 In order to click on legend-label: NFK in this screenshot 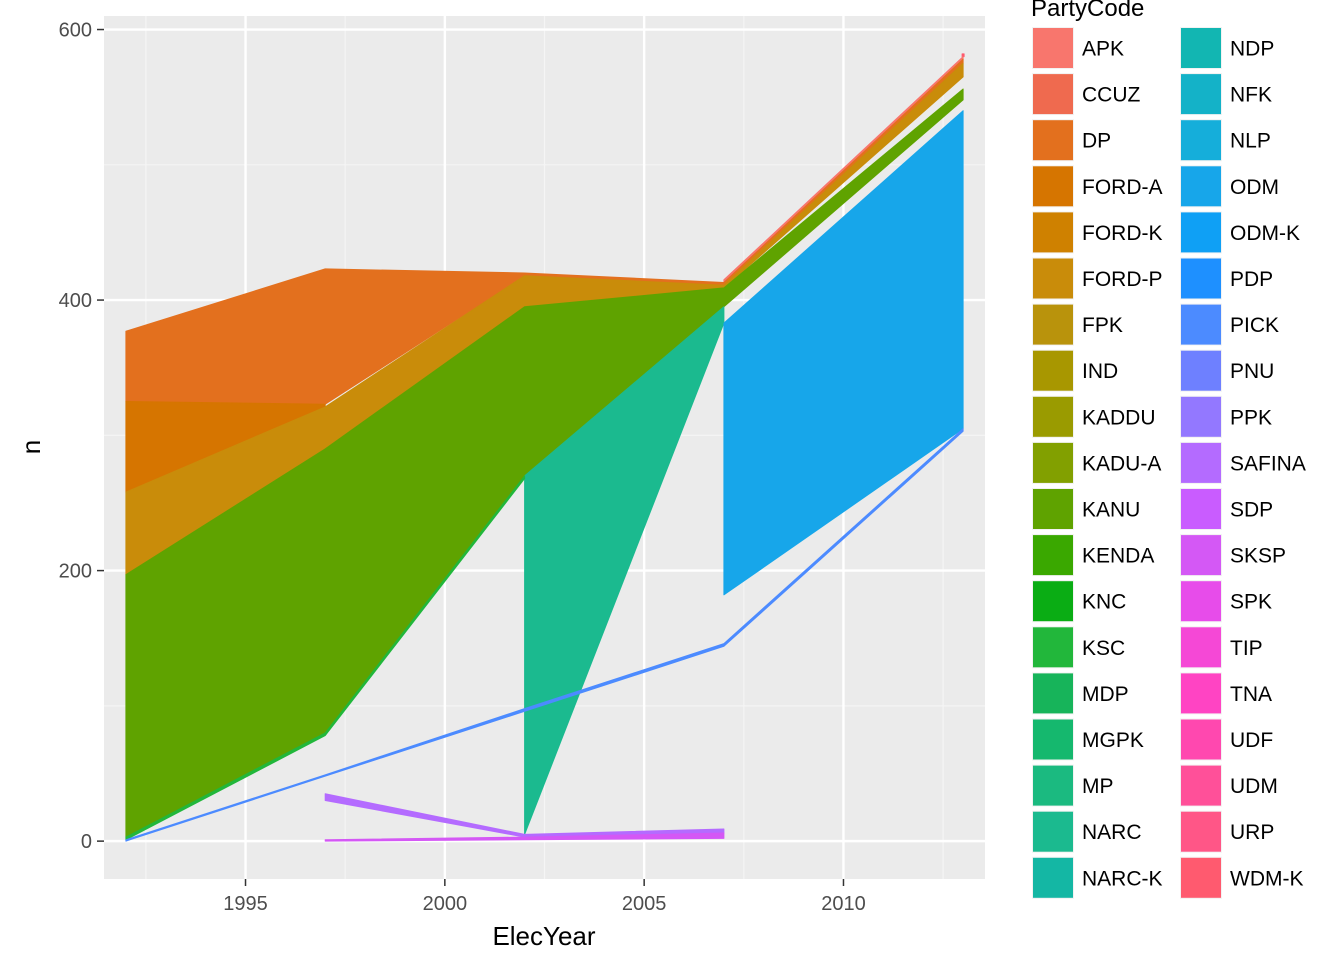, I will do `click(1251, 95)`.